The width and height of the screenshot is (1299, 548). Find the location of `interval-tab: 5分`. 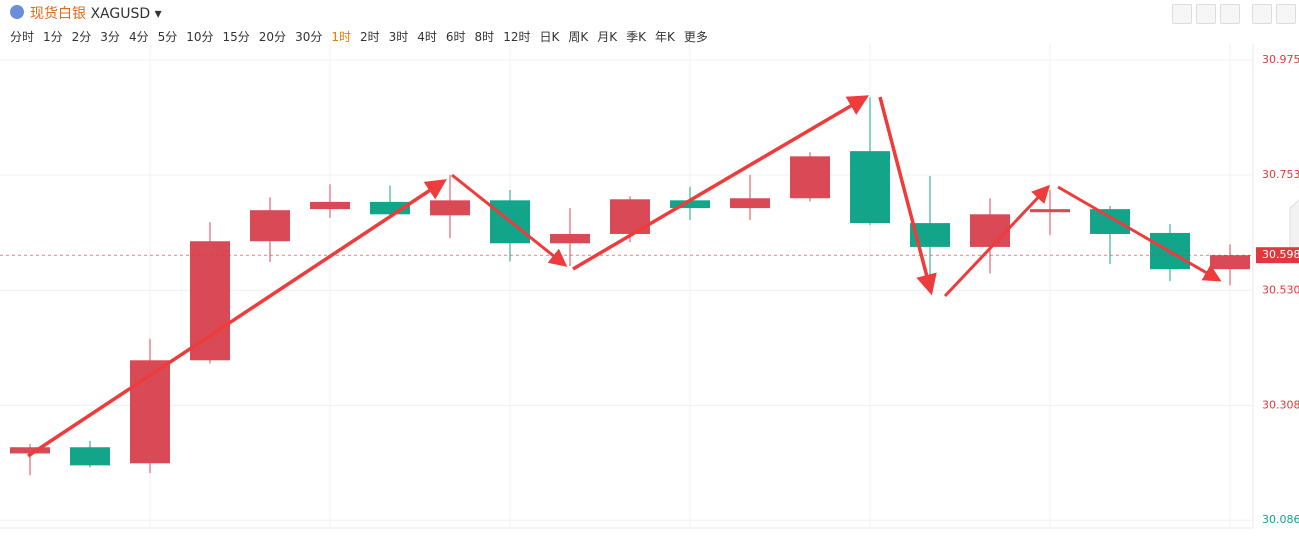

interval-tab: 5分 is located at coordinates (167, 37).